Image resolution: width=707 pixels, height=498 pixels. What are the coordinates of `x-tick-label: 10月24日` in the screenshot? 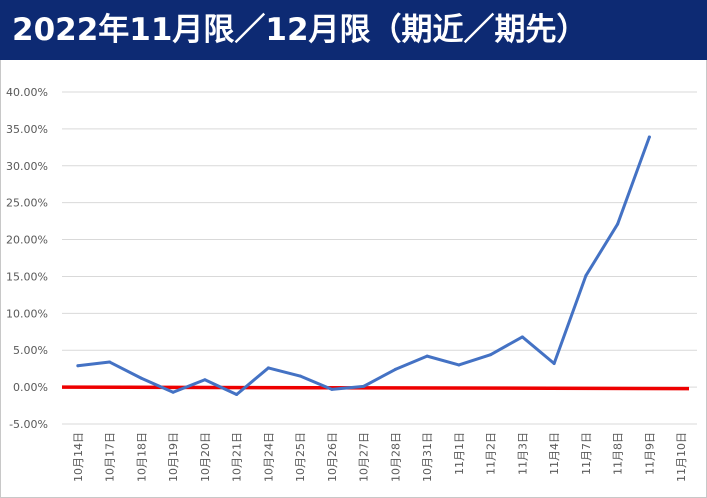 It's located at (268, 457).